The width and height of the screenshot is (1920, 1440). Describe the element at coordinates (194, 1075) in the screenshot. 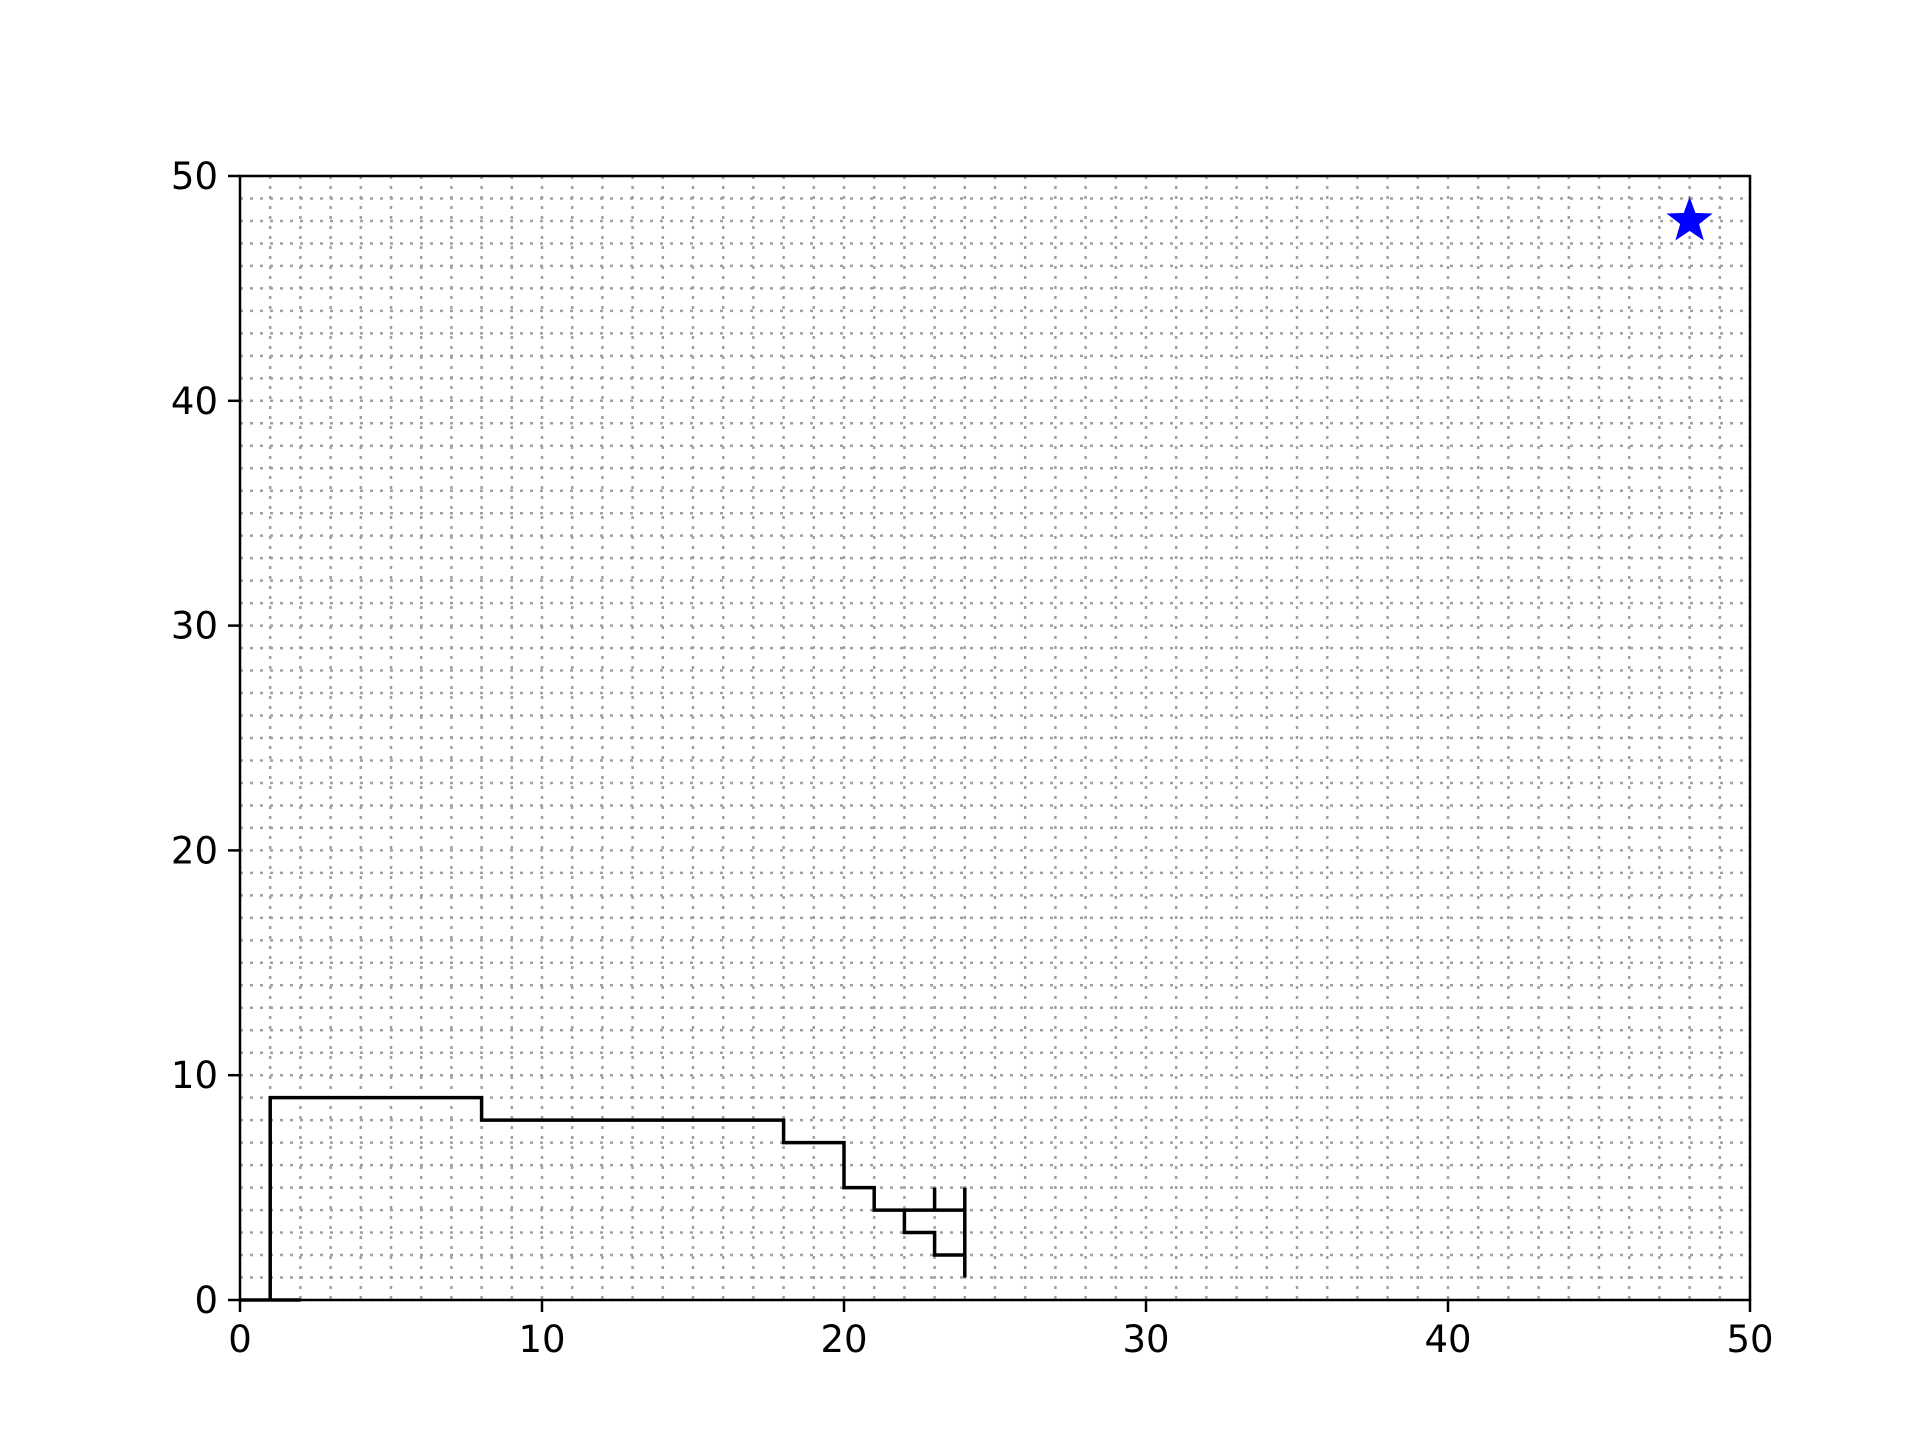

I see `y-tick-label: 10` at that location.